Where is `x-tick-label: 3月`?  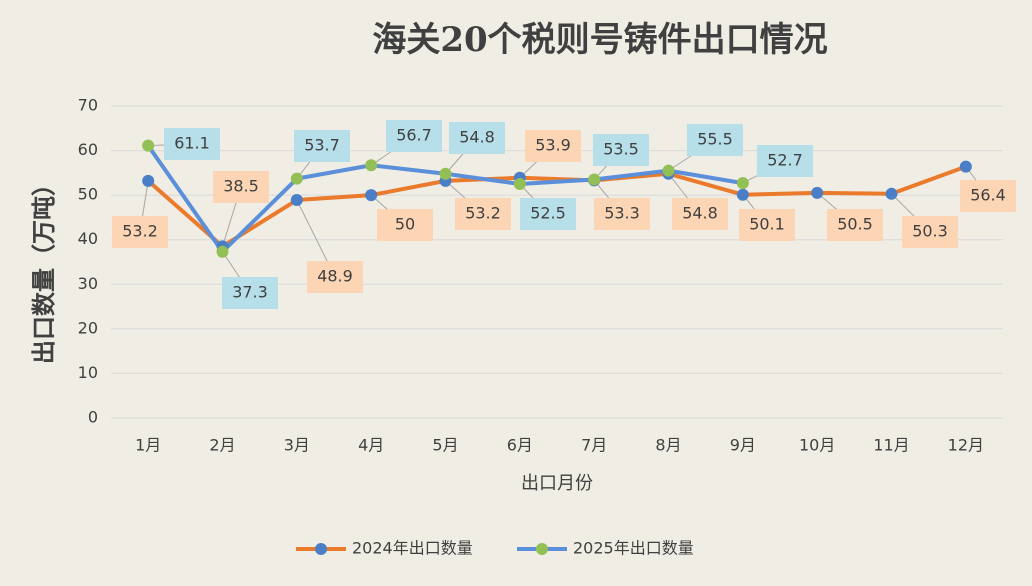
x-tick-label: 3月 is located at coordinates (297, 445).